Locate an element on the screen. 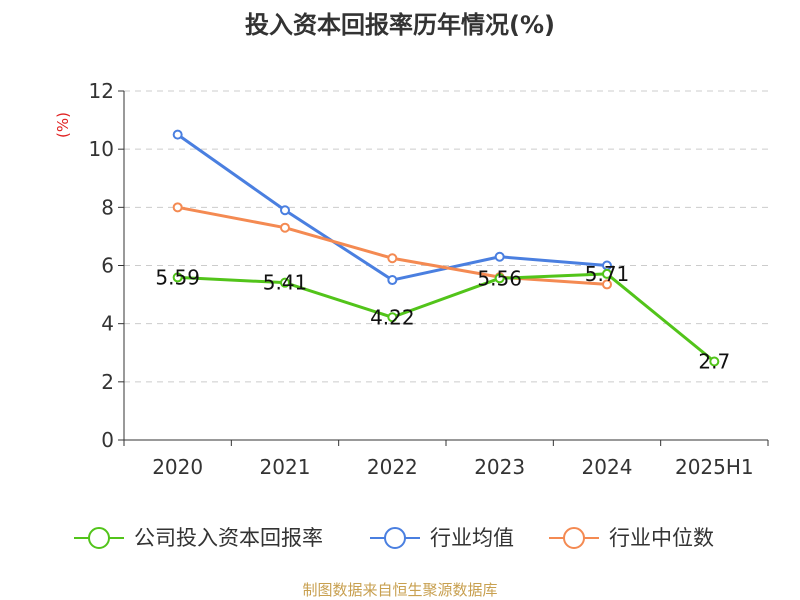 The width and height of the screenshot is (800, 600). x-tick-label: 2024 is located at coordinates (607, 467).